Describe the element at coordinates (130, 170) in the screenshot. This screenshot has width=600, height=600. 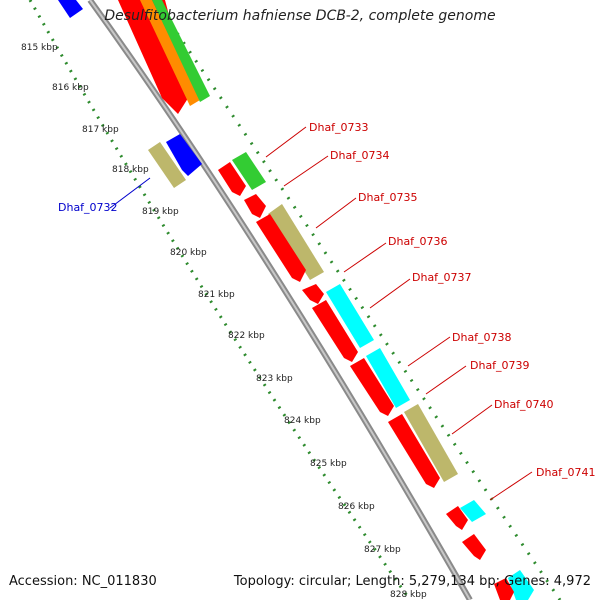
I see `scale-label: 818 kbp` at that location.